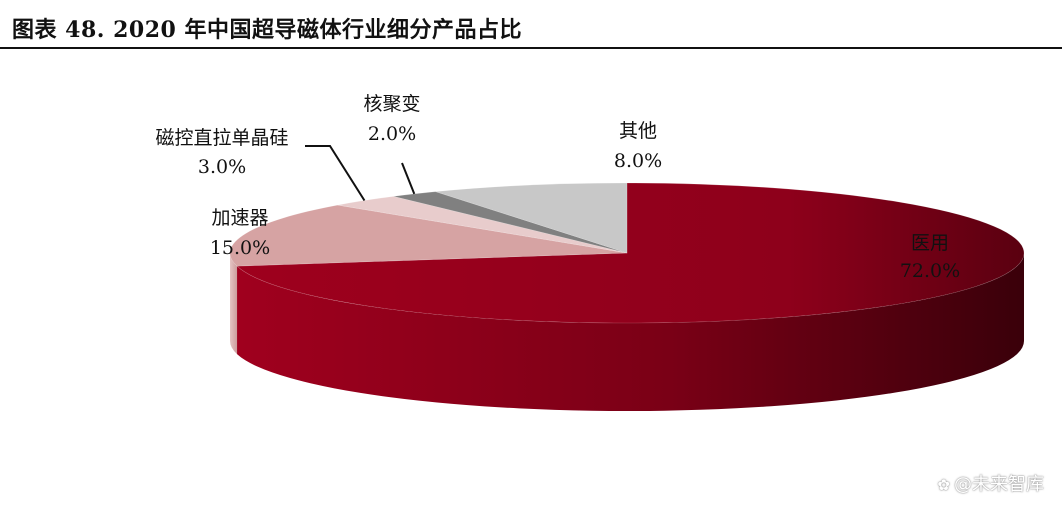  What do you see at coordinates (234, 304) in the screenshot?
I see `slice-1-side` at bounding box center [234, 304].